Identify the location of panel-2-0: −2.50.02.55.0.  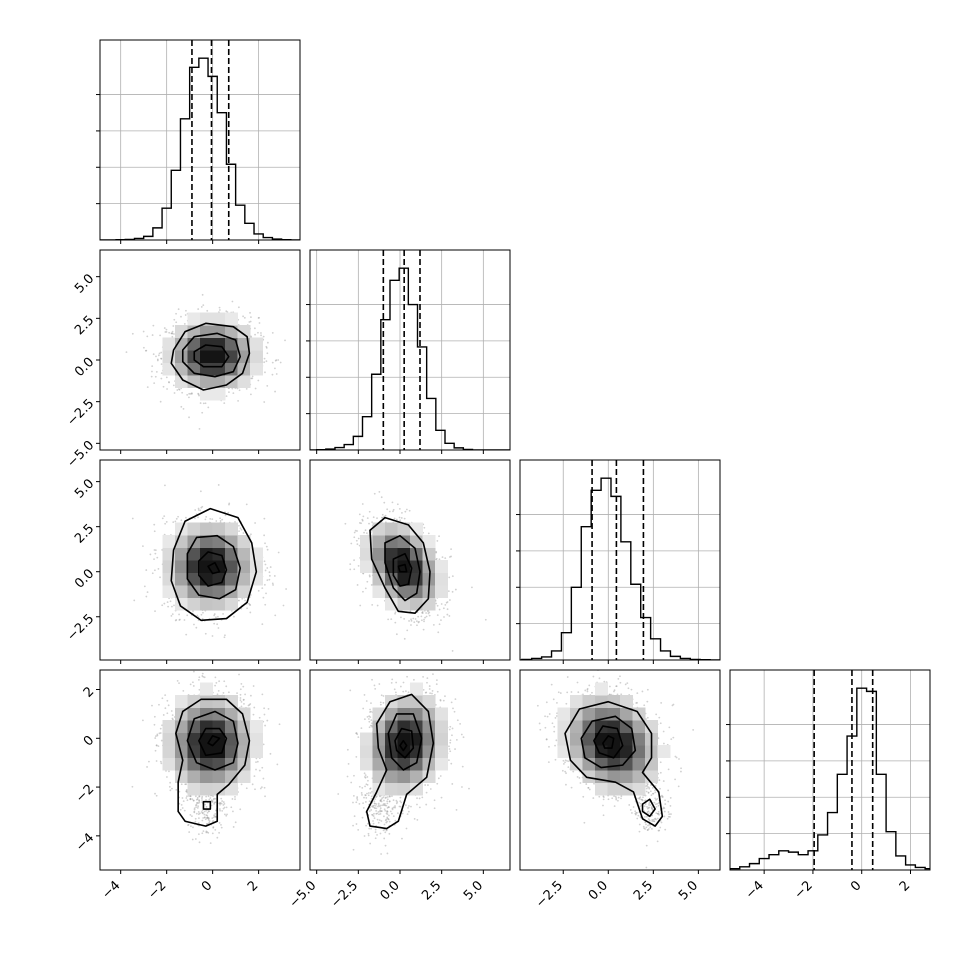
(182, 561).